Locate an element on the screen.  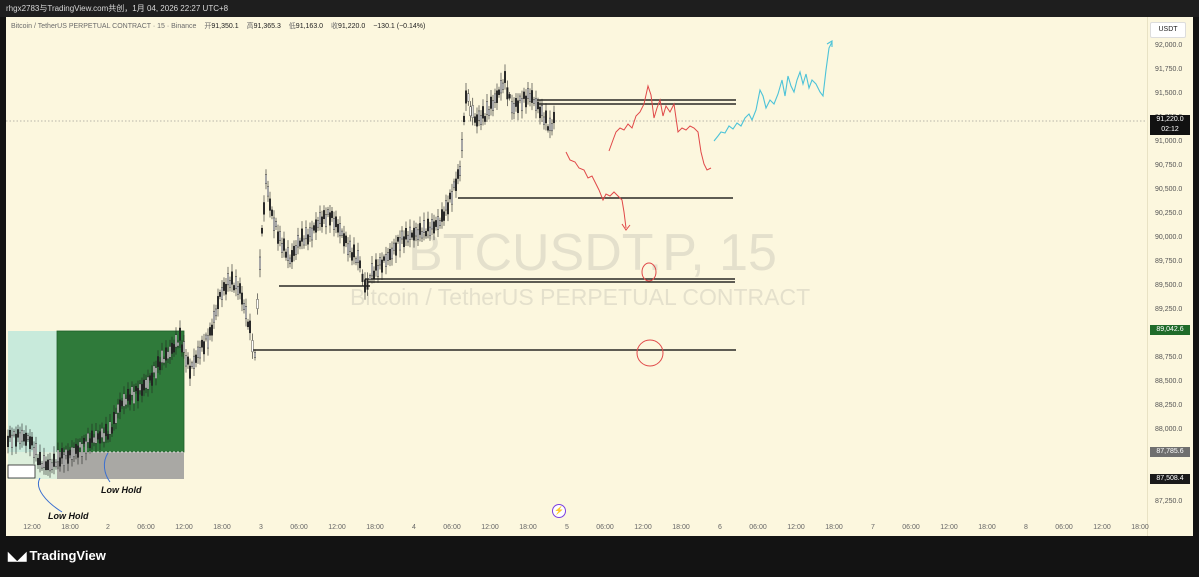
current-price-tag: 91,220.0 02:12 is located at coordinates (1170, 125).